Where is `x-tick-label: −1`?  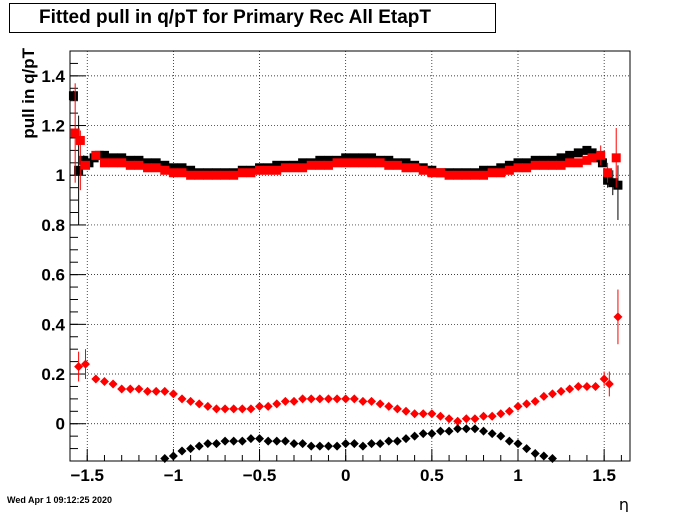
x-tick-label: −1 is located at coordinates (173, 475).